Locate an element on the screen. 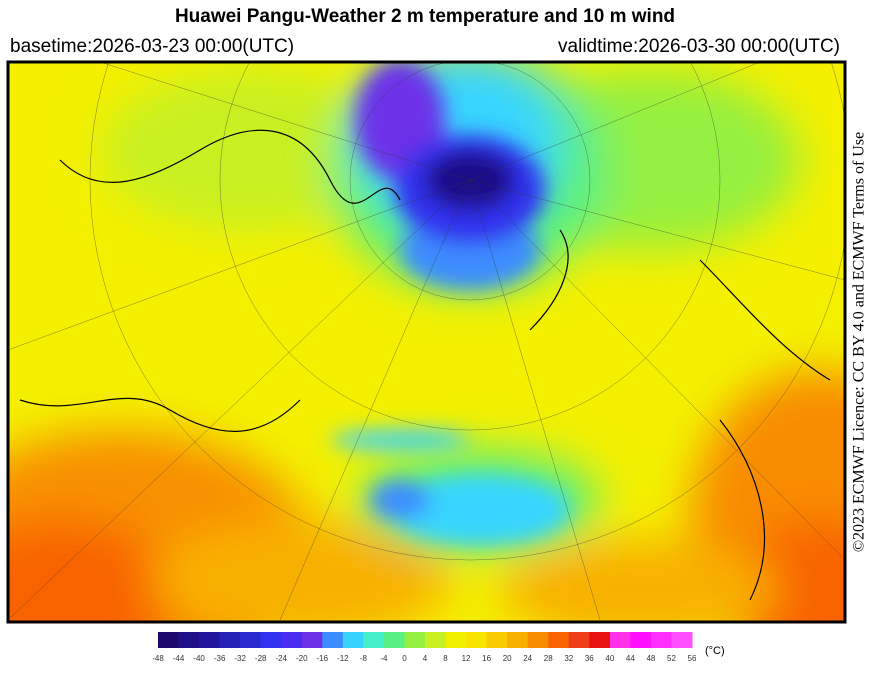  basetime: basetime:2026-03-23 00:00(UTC) is located at coordinates (152, 46).